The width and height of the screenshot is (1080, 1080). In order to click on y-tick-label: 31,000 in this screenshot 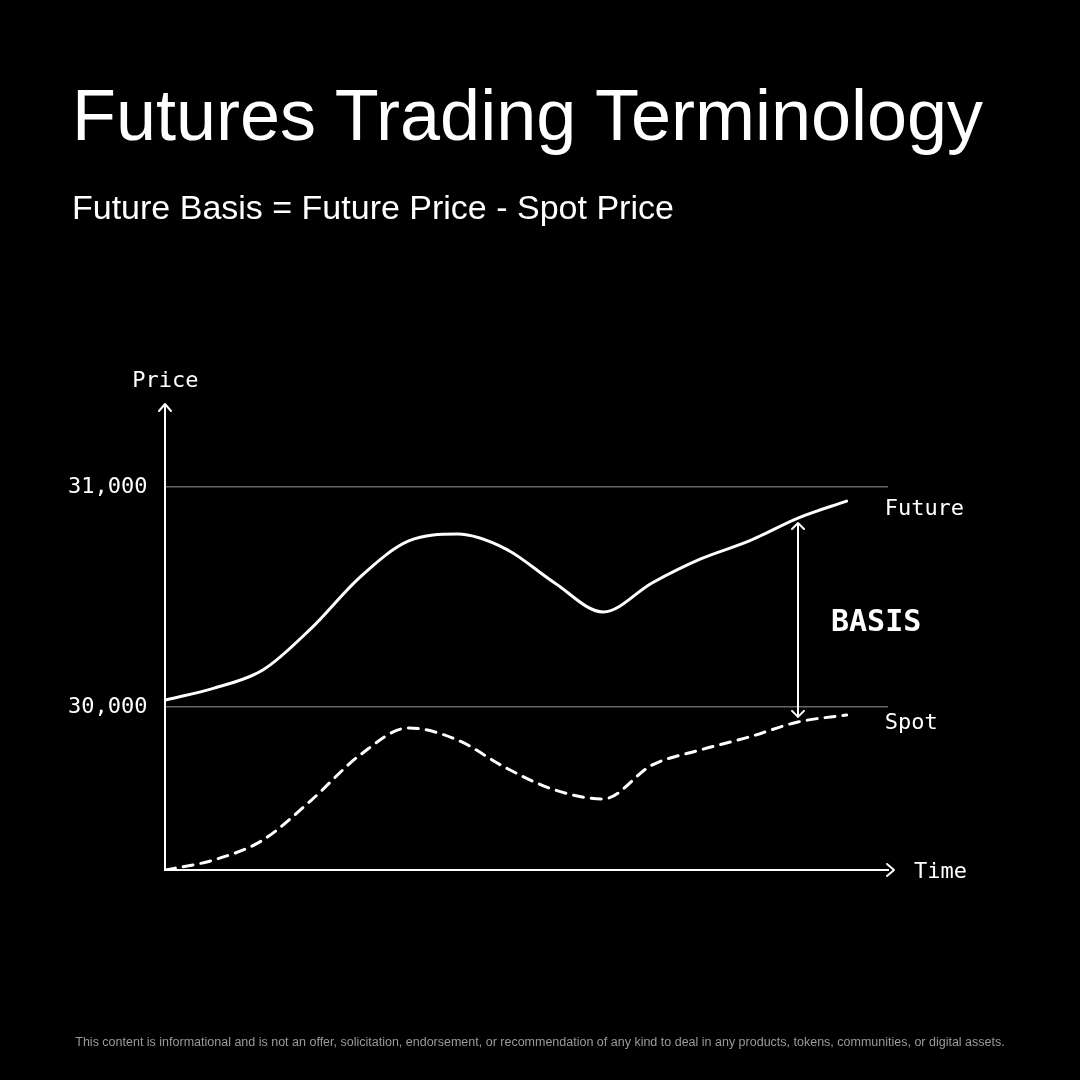, I will do `click(107, 485)`.